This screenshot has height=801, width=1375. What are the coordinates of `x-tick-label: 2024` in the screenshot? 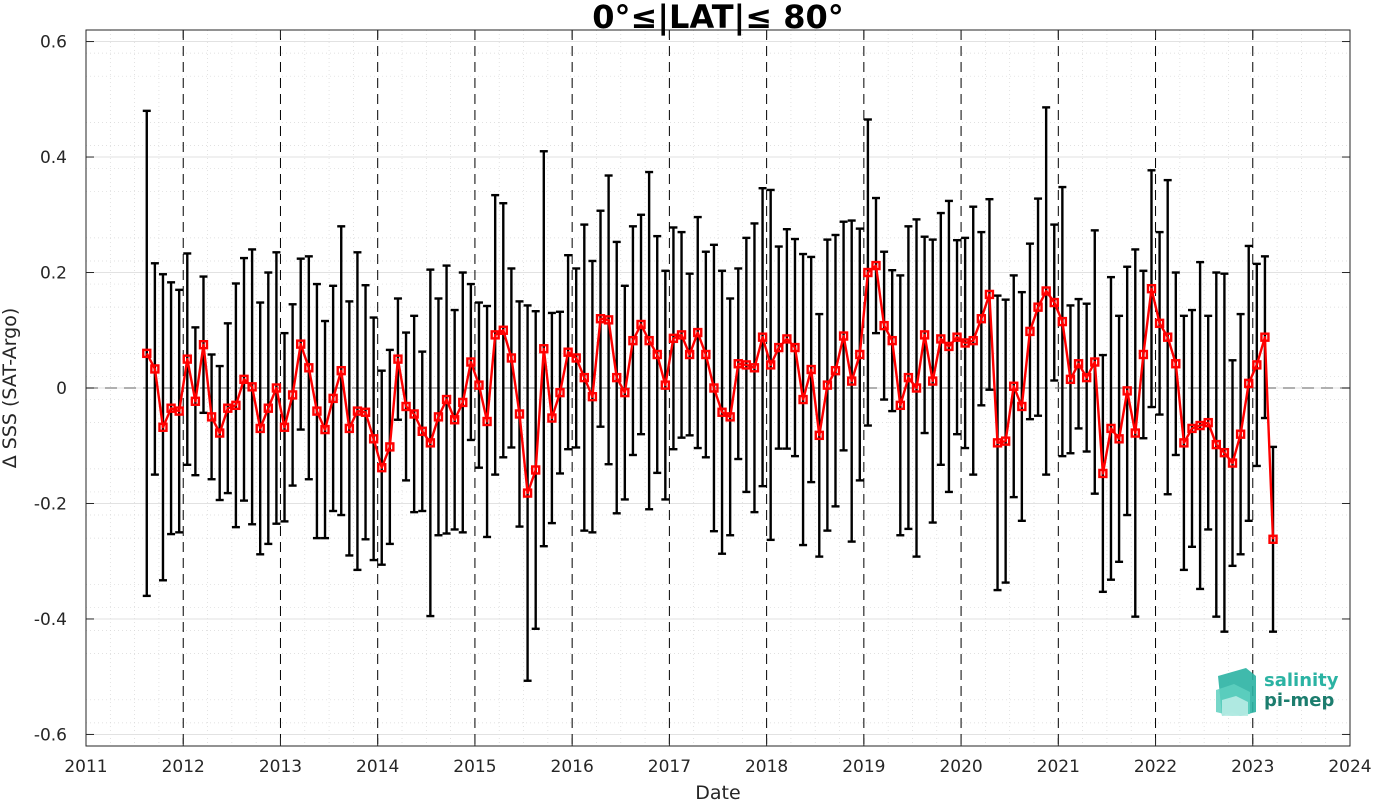 It's located at (1349, 767).